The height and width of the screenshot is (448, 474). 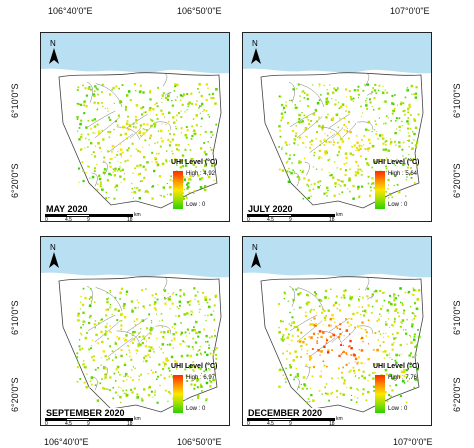 I want to click on district-line, so click(x=307, y=168).